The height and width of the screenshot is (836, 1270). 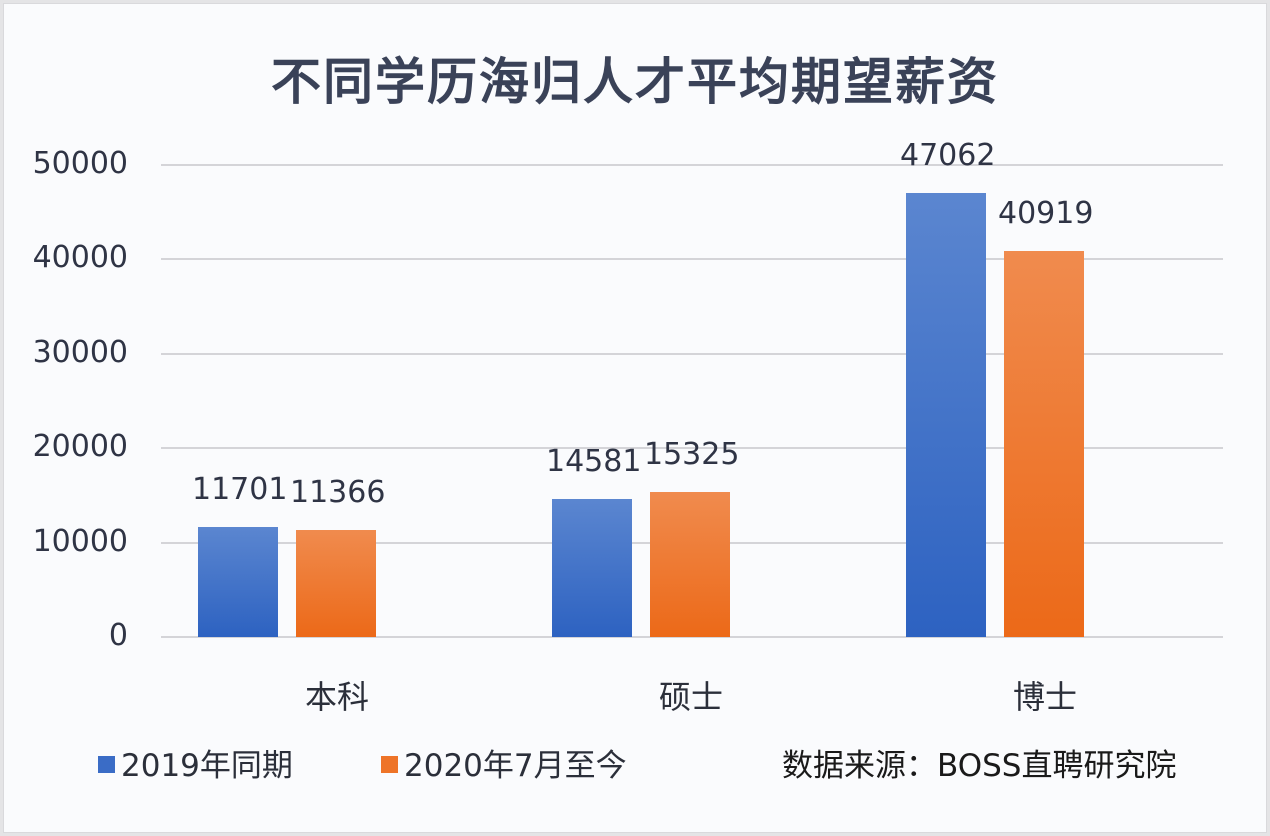 I want to click on y-tick-label: 50000, so click(x=80, y=163).